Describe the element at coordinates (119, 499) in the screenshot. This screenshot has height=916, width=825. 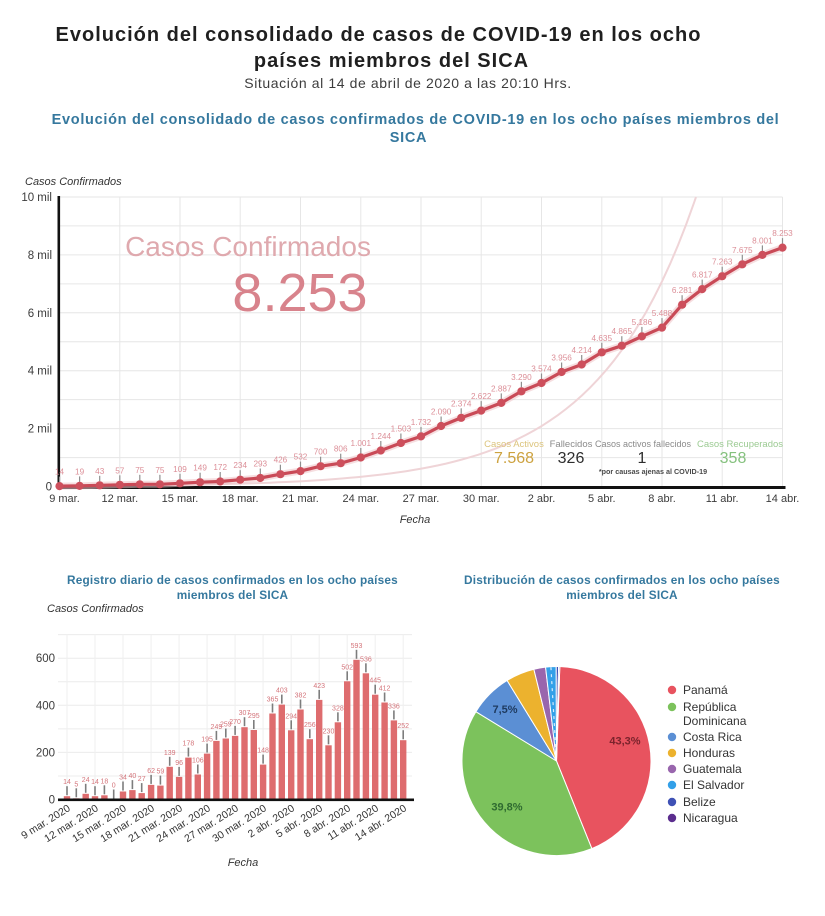
I see `svg-text: 12 mar.` at that location.